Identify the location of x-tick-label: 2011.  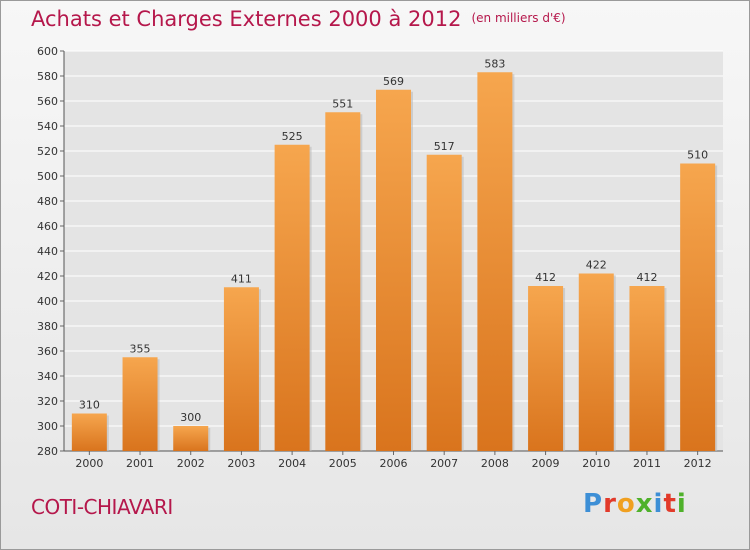
(647, 463).